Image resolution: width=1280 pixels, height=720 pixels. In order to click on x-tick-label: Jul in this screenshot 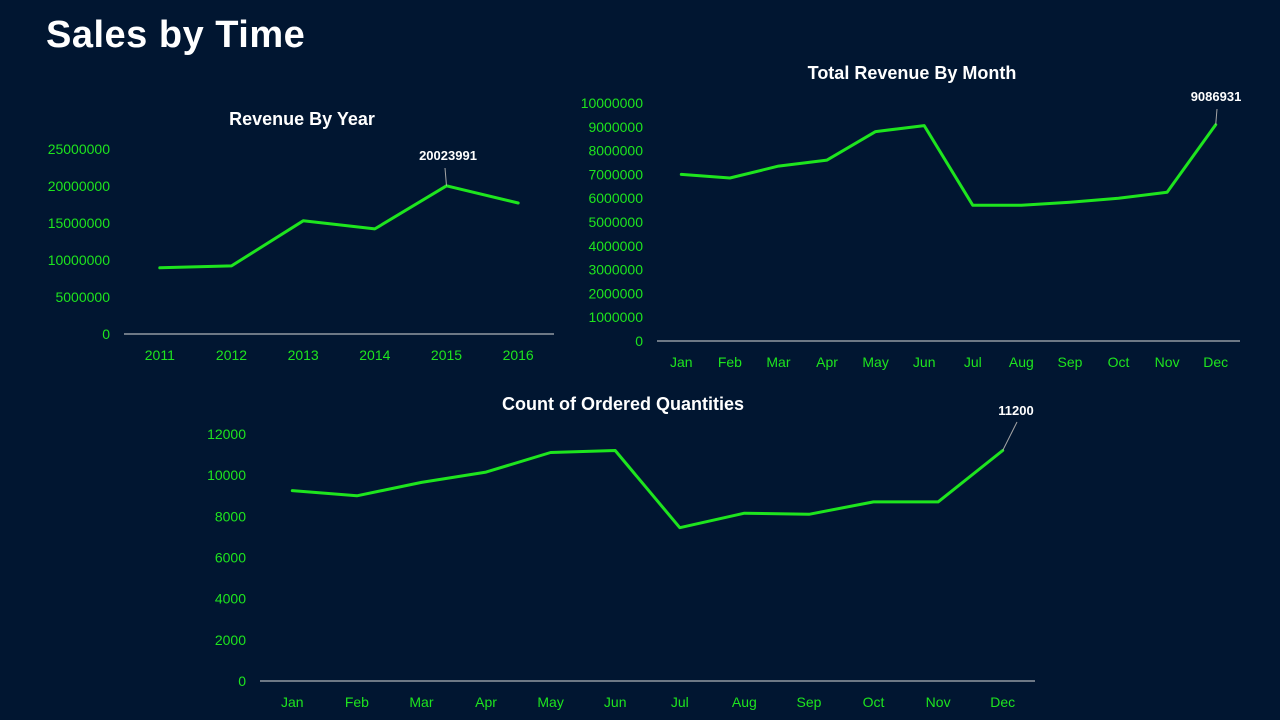, I will do `click(680, 702)`.